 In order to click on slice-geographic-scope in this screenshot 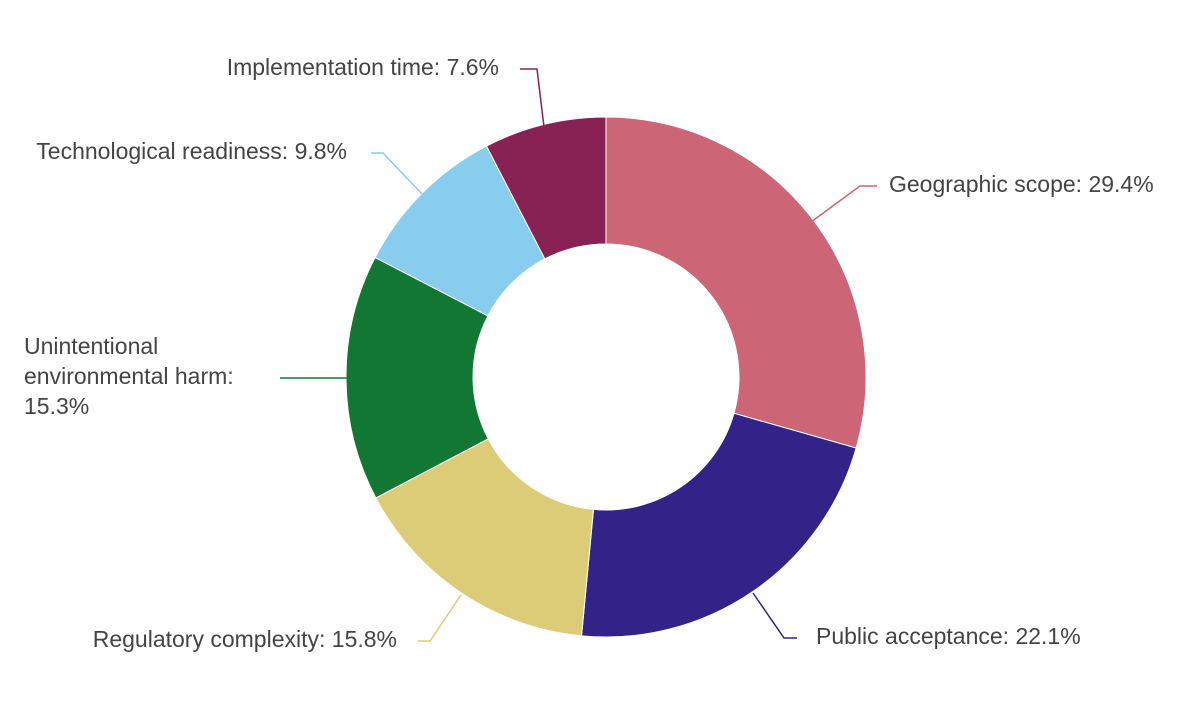, I will do `click(736, 282)`.